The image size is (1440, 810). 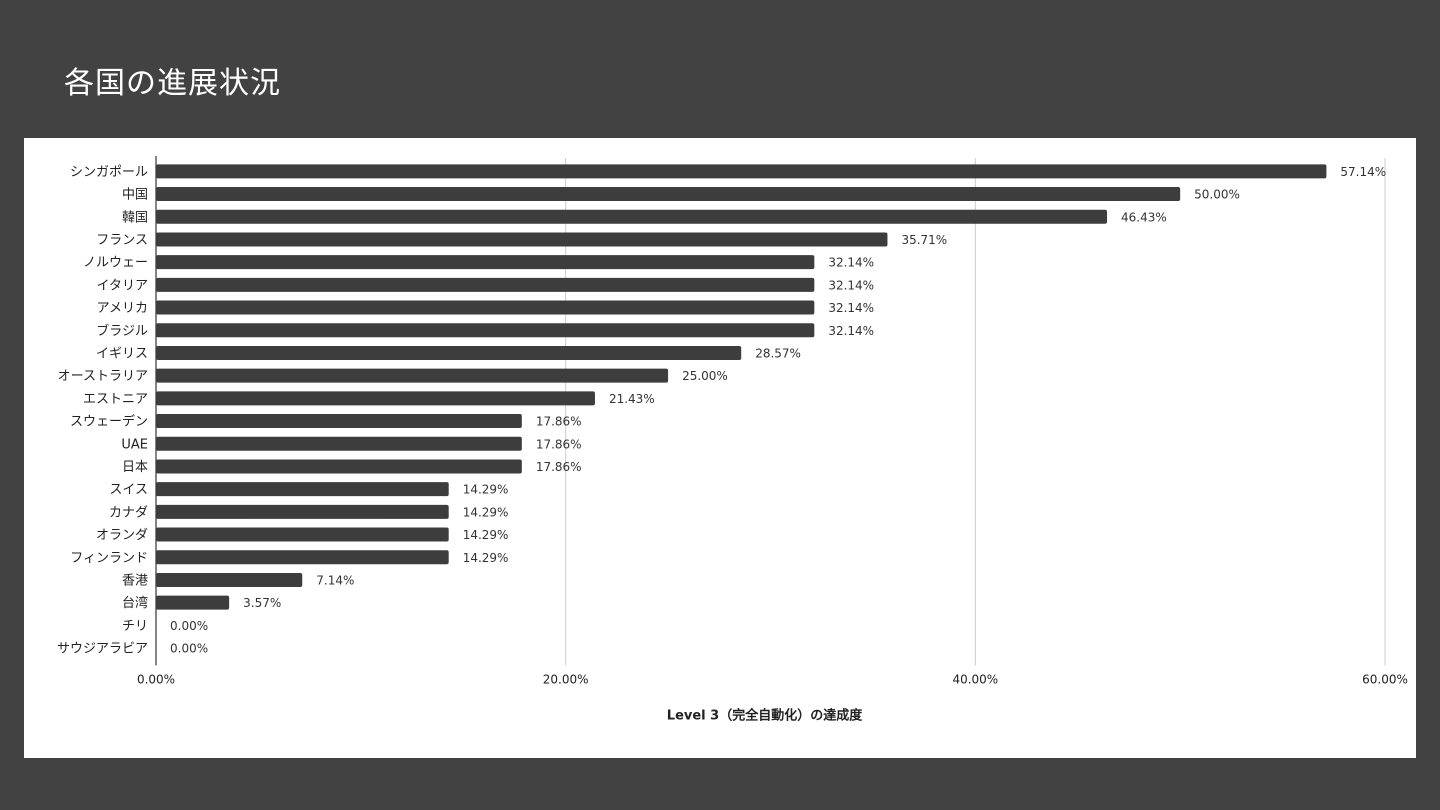 I want to click on data-label: 35.71%, so click(x=924, y=240).